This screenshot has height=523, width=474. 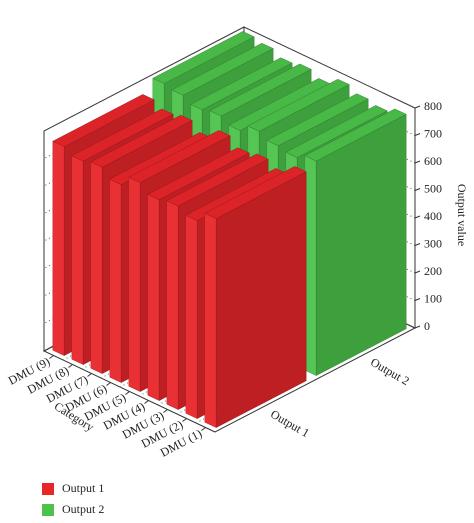 I want to click on legend-label: Output 2, so click(x=83, y=509).